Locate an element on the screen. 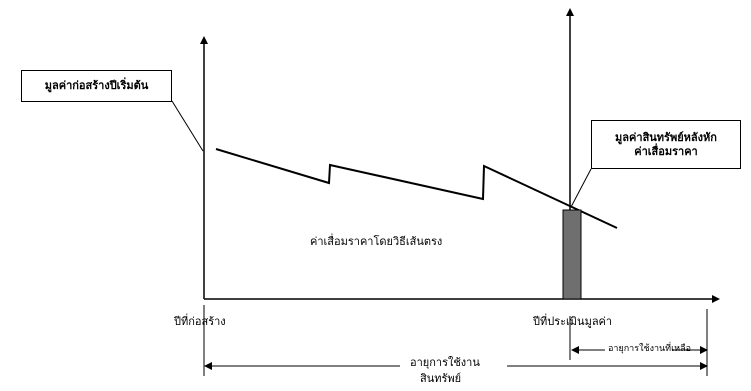  asset-life-label-line2: สินทรัพย์ is located at coordinates (441, 378).